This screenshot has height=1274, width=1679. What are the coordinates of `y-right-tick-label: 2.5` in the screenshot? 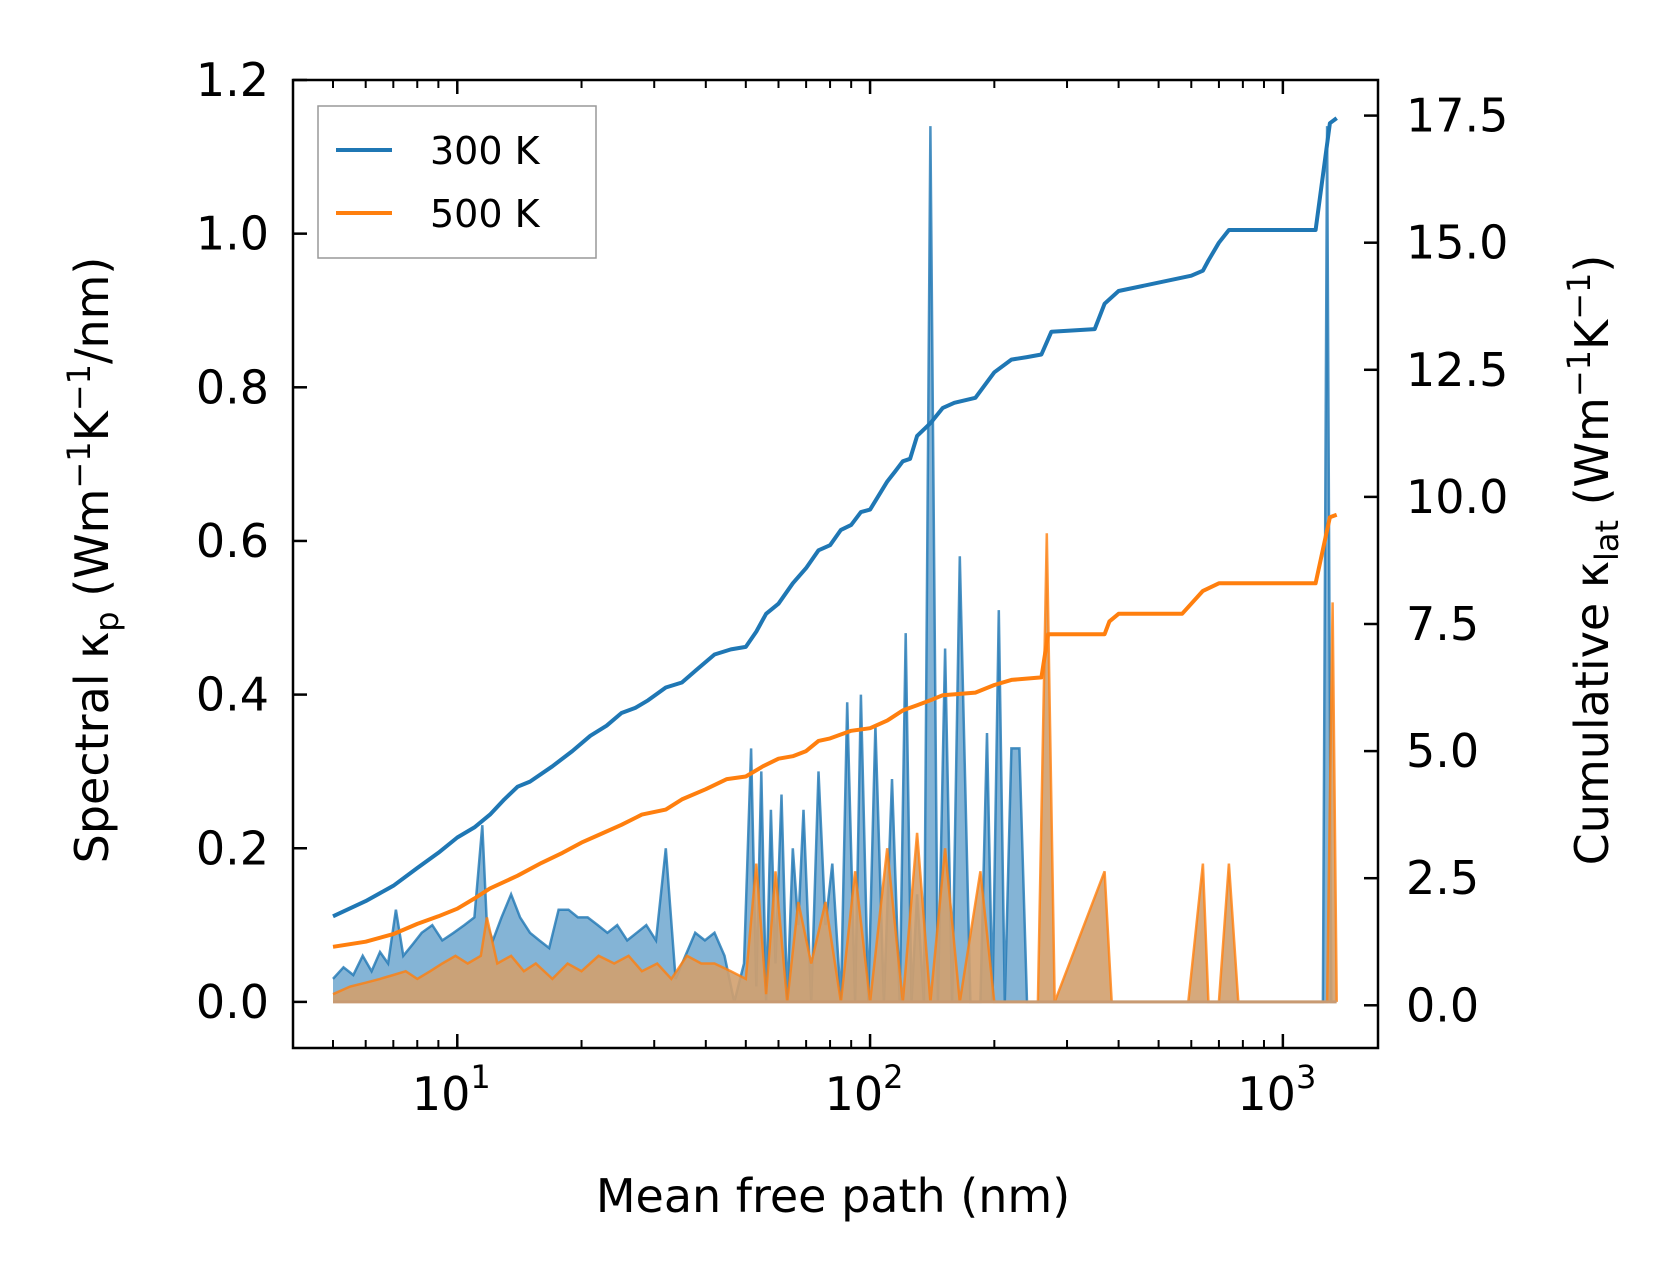 It's located at (1442, 878).